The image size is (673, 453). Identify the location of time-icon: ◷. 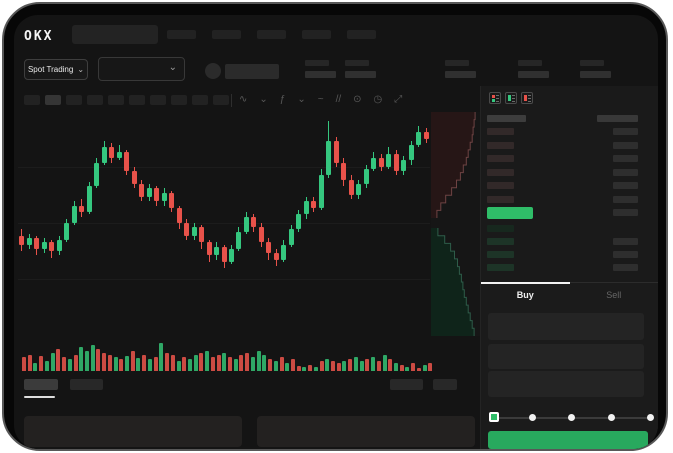
(378, 99).